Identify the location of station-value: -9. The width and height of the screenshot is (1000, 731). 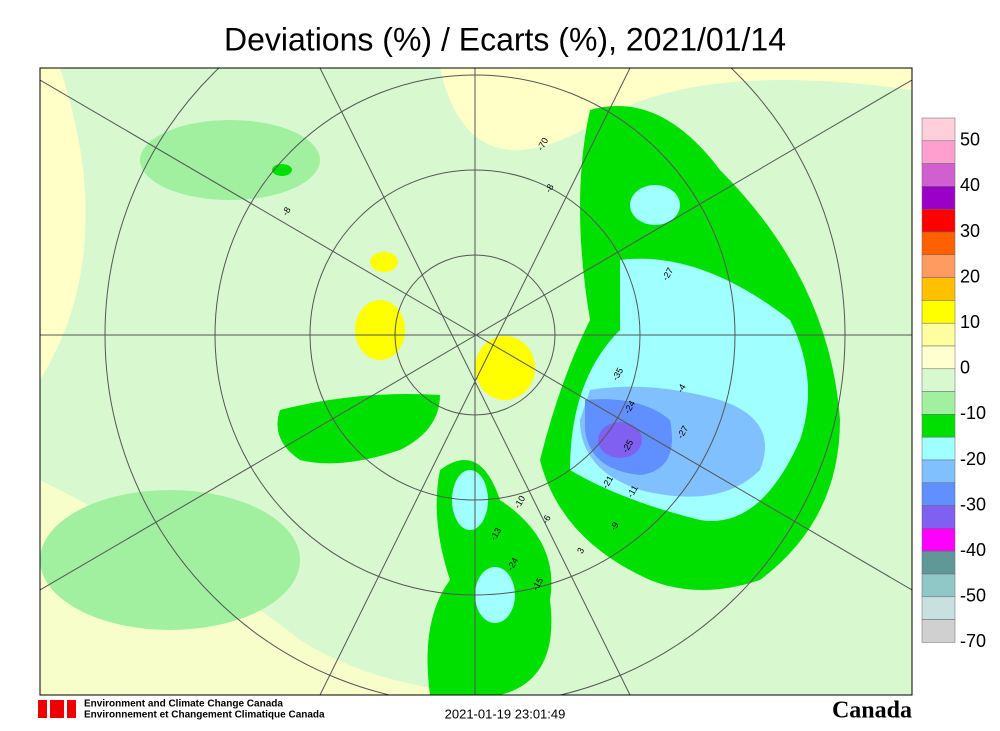
(614, 526).